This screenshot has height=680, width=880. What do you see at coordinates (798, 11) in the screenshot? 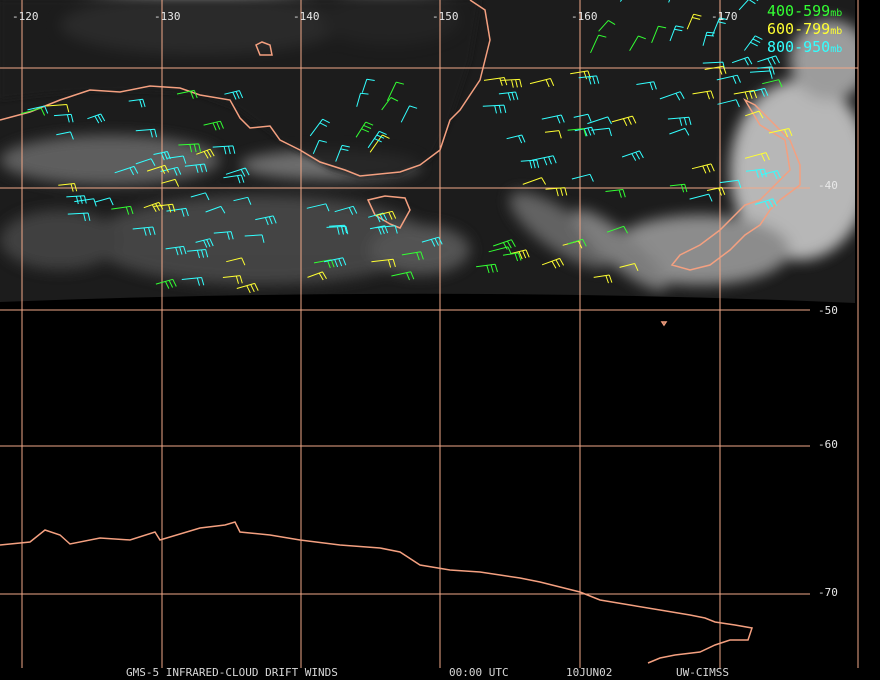
I see `legend-range: 400-599` at bounding box center [798, 11].